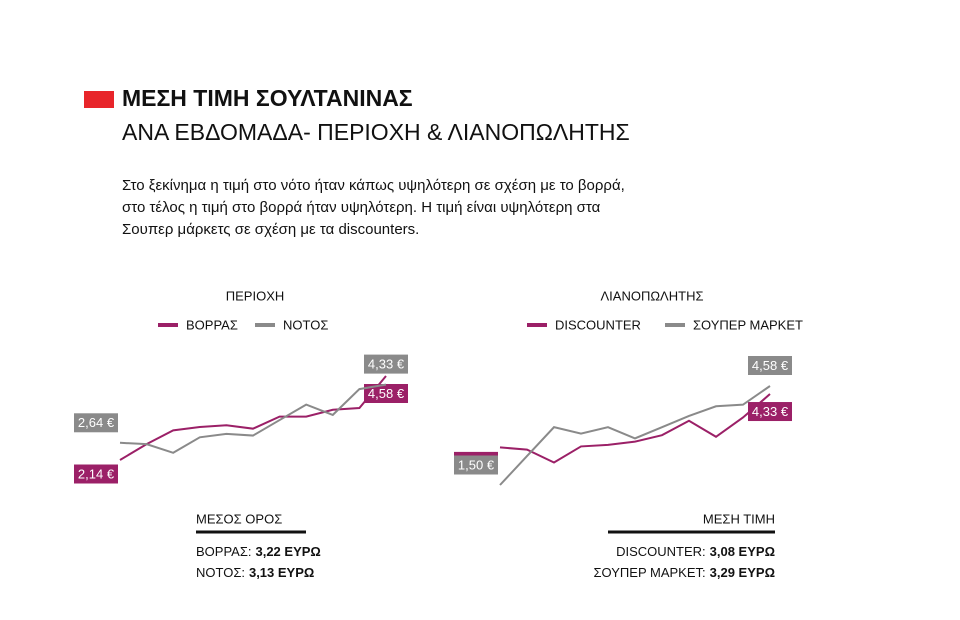 The image size is (960, 620). I want to click on summary-line: ΒΟΡΡΑΣ: 3,22 ΕΥΡΩ, so click(258, 551).